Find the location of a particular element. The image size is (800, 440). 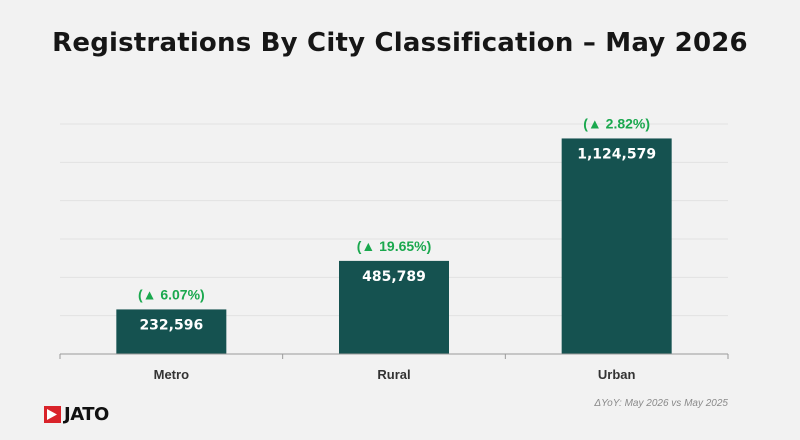

jato-logo-text: JATO is located at coordinates (86, 414).